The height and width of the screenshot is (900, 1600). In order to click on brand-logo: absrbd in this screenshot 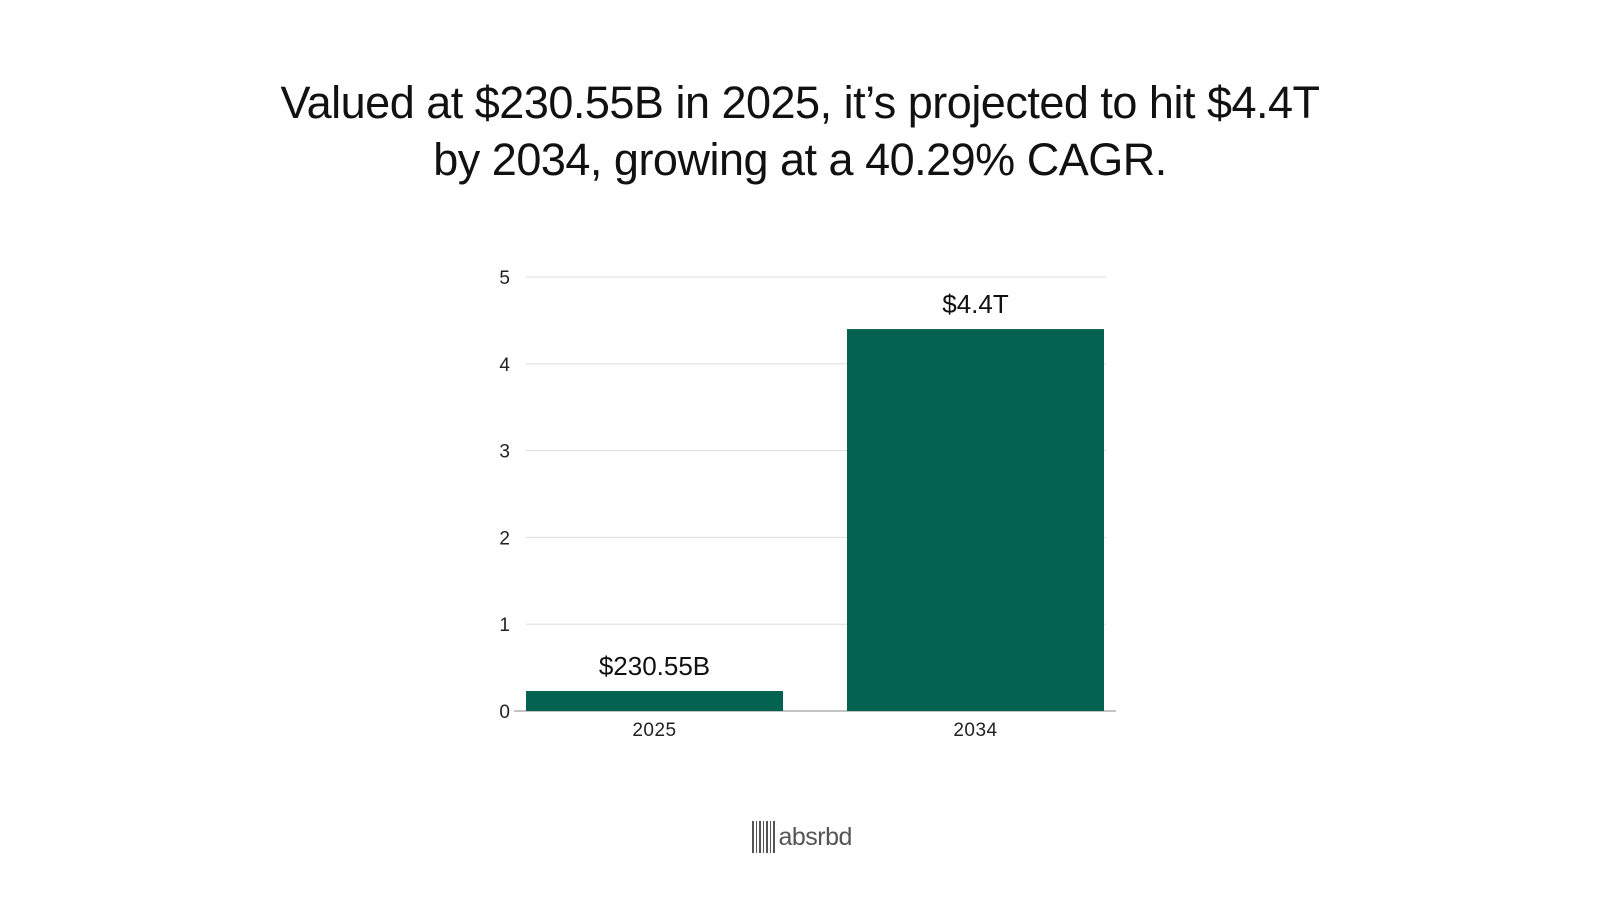, I will do `click(802, 836)`.